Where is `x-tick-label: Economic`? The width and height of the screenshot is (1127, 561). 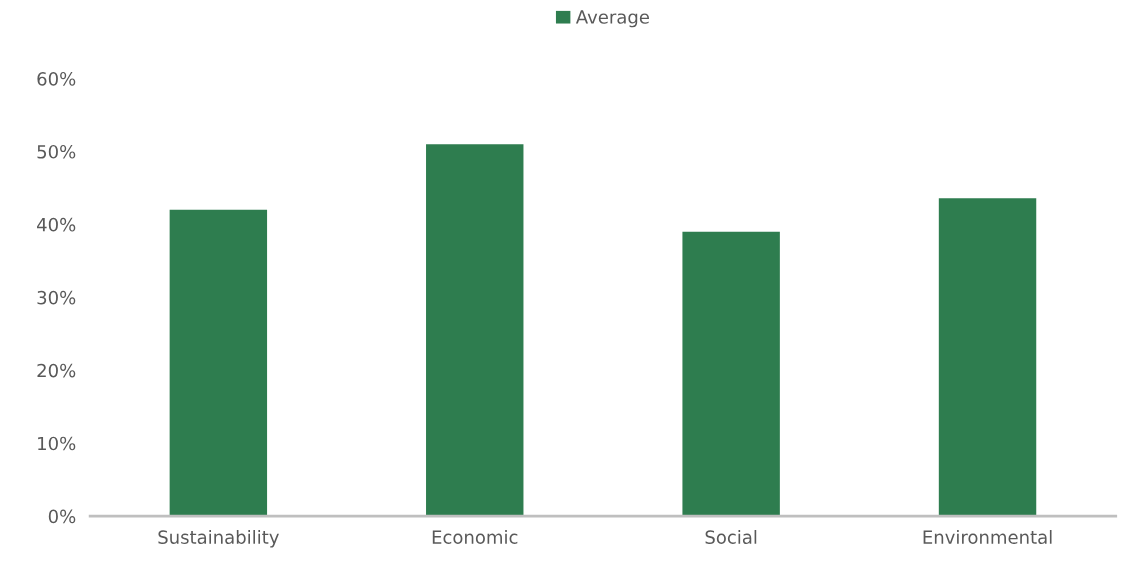 x-tick-label: Economic is located at coordinates (475, 537).